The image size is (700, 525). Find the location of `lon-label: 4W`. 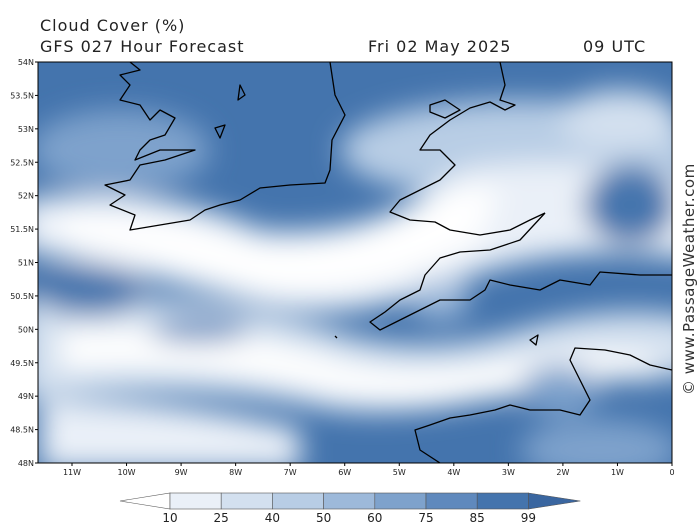

lon-label: 4W is located at coordinates (453, 472).